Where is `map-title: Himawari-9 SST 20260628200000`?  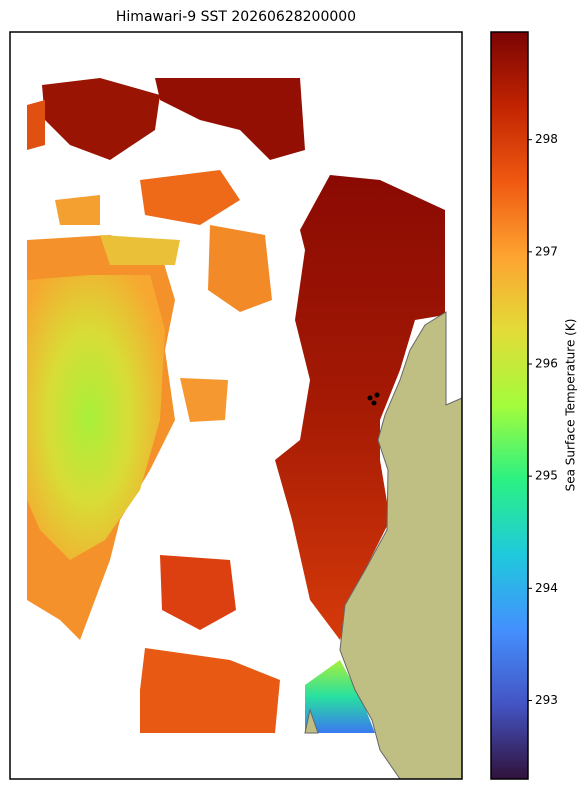
map-title: Himawari-9 SST 20260628200000 is located at coordinates (236, 17).